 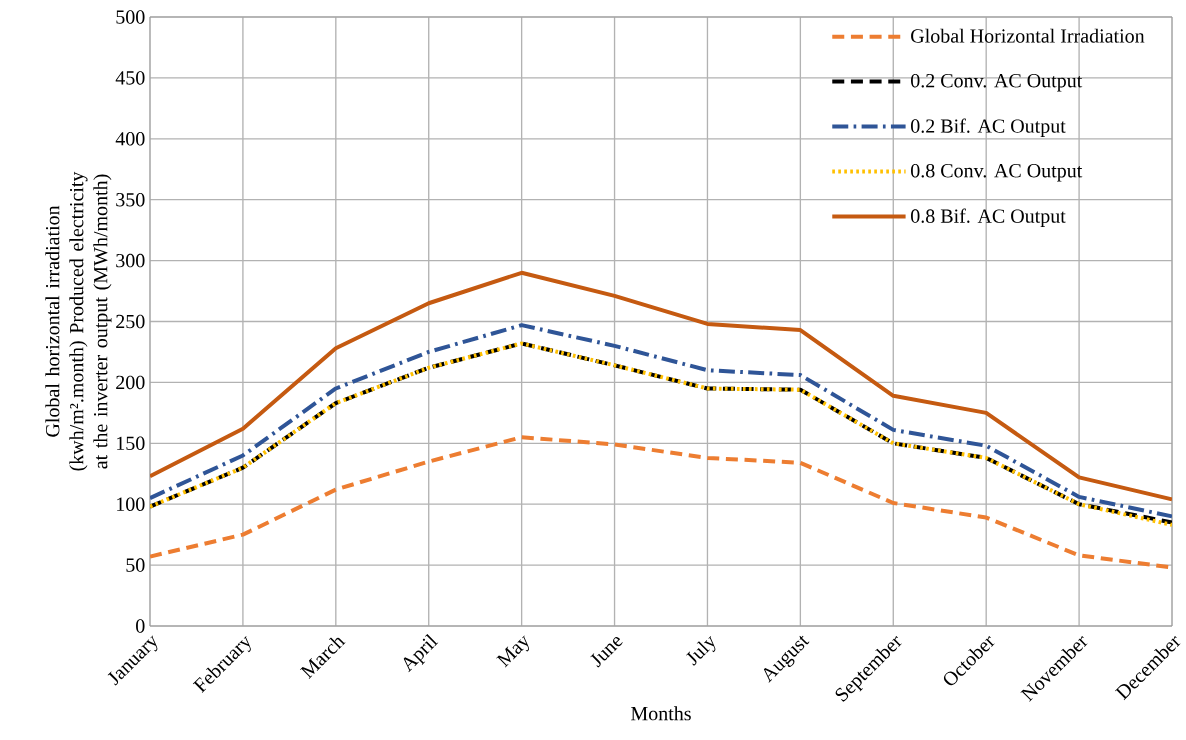 What do you see at coordinates (988, 127) in the screenshot?
I see `legend-label: 0.2 Bif. AC Output` at bounding box center [988, 127].